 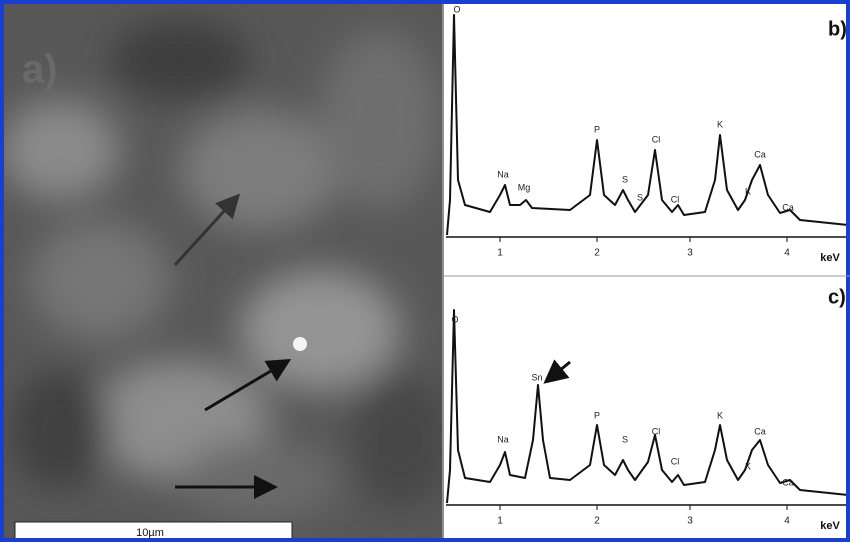 What do you see at coordinates (524, 187) in the screenshot?
I see `peak-label: Mg` at bounding box center [524, 187].